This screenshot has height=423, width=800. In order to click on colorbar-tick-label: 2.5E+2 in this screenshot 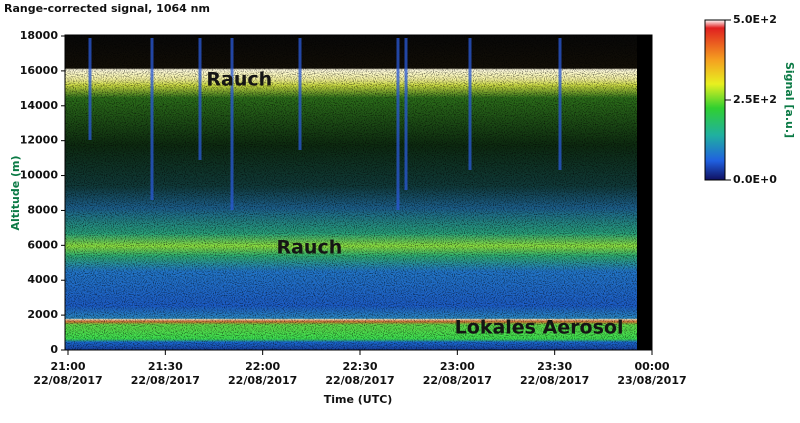, I will do `click(755, 99)`.